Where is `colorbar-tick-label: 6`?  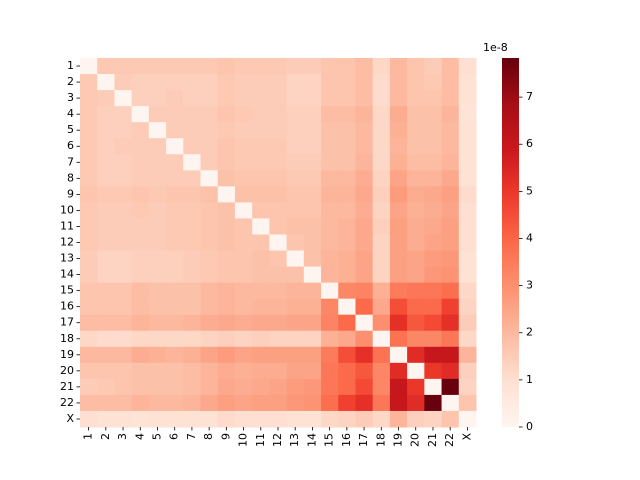 colorbar-tick-label: 6 is located at coordinates (529, 143).